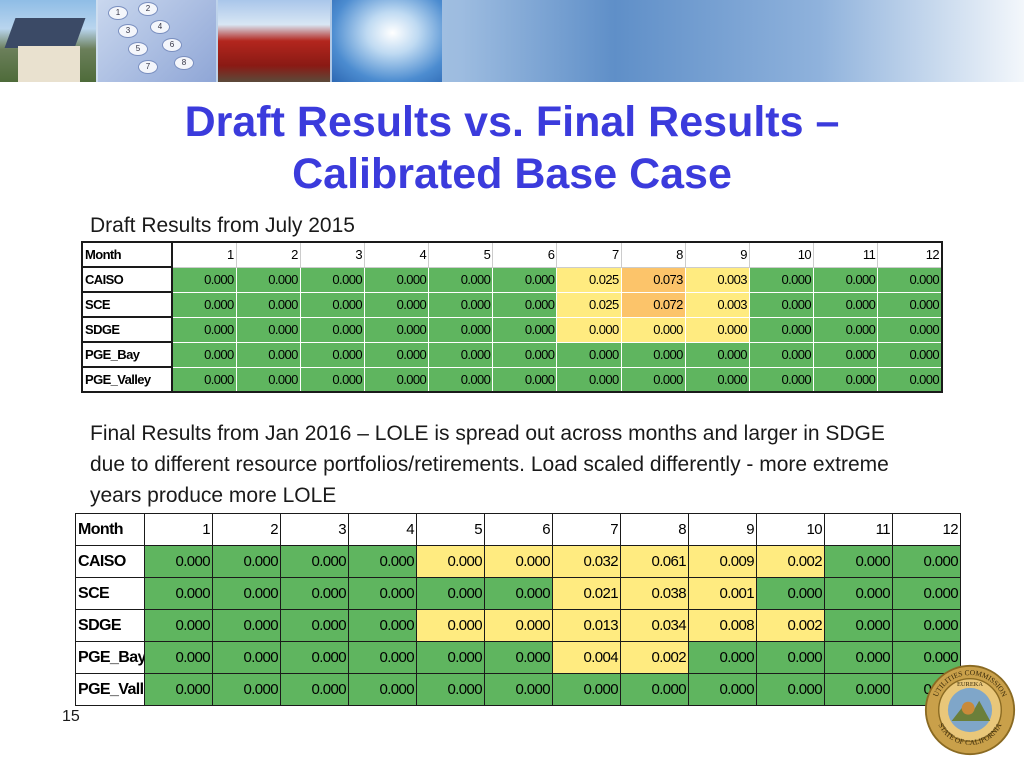 The width and height of the screenshot is (1024, 768). I want to click on page-number: 15, so click(71, 716).